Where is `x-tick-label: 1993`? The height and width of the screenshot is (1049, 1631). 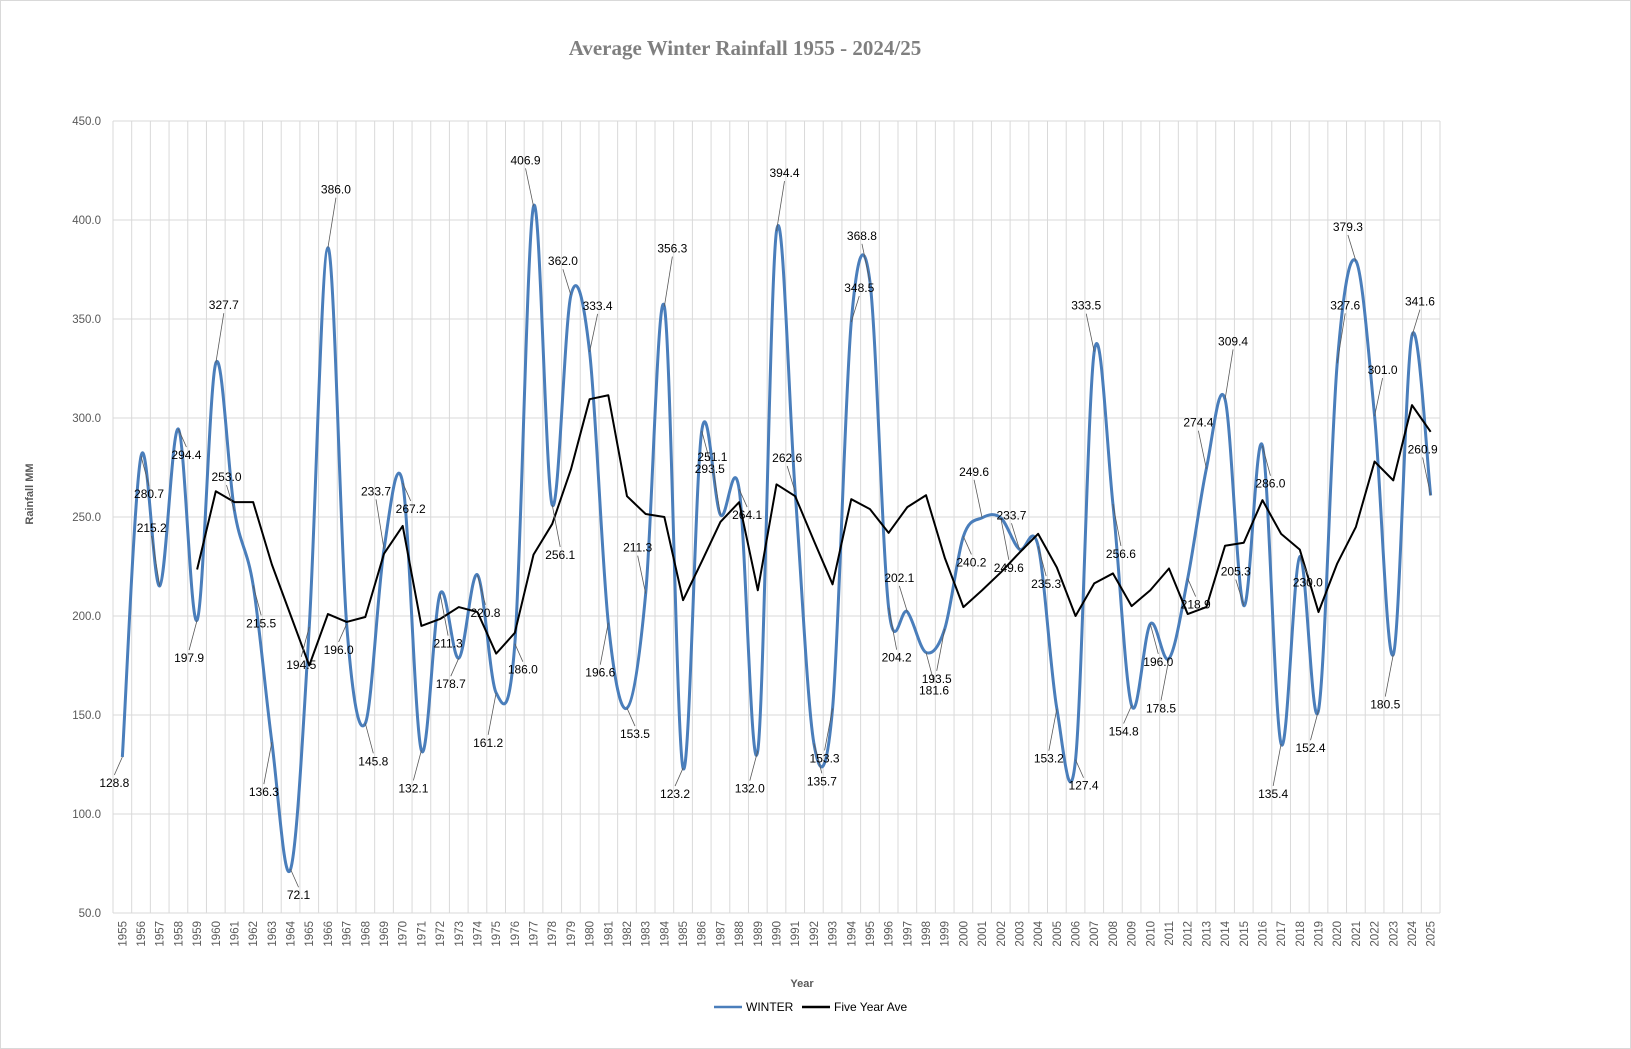 x-tick-label: 1993 is located at coordinates (834, 934).